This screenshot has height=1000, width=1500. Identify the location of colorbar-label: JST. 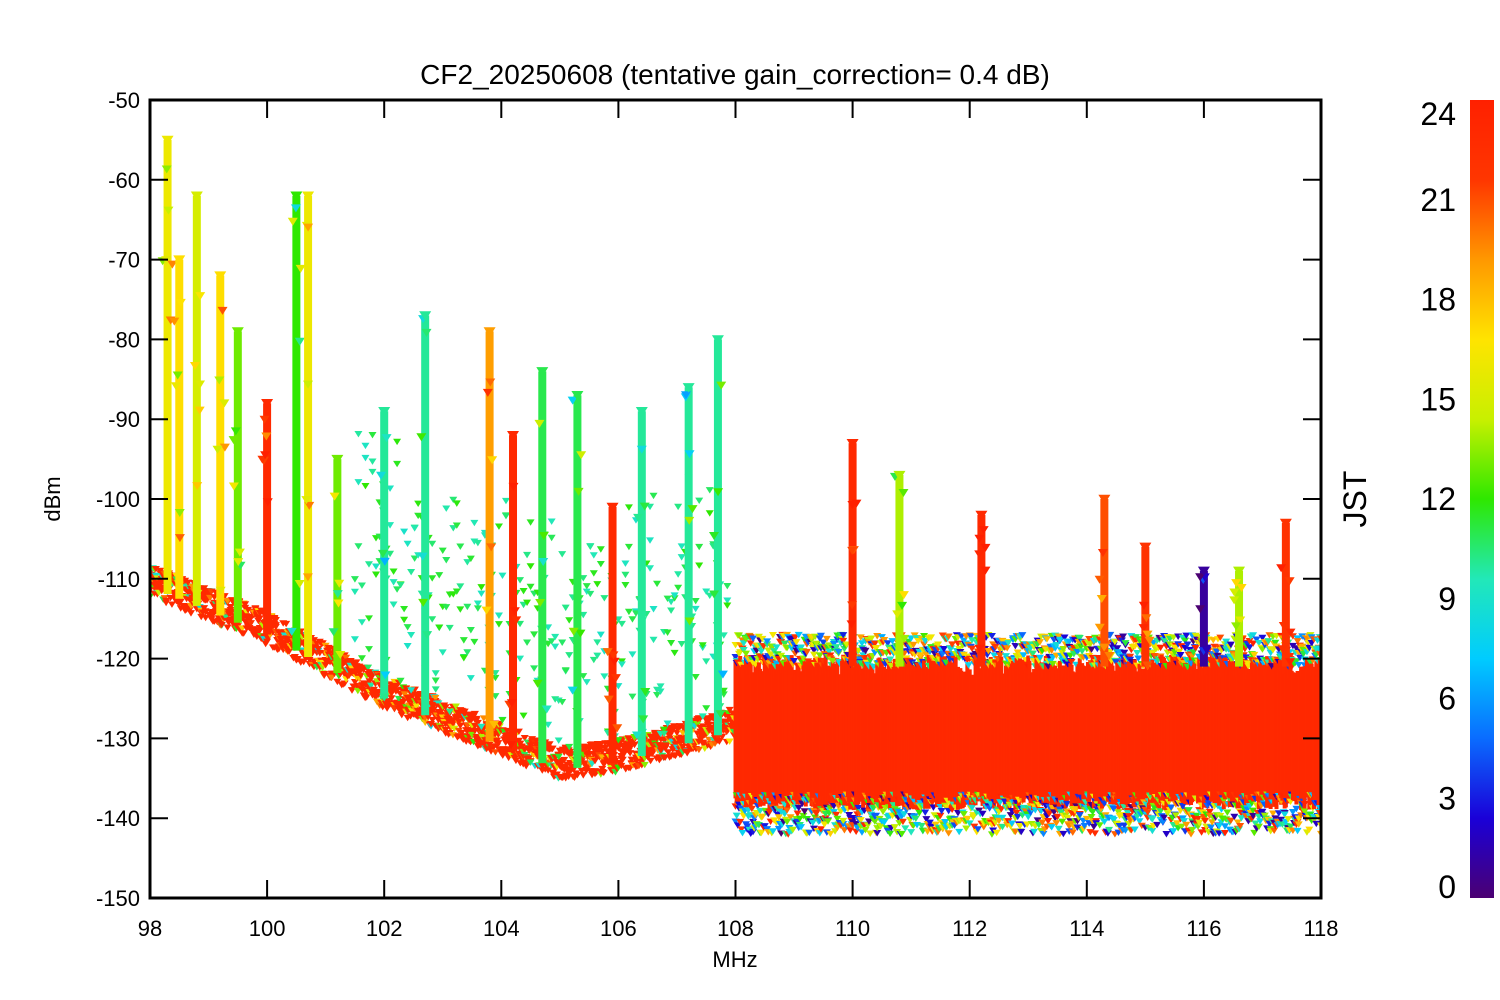
(1355, 499).